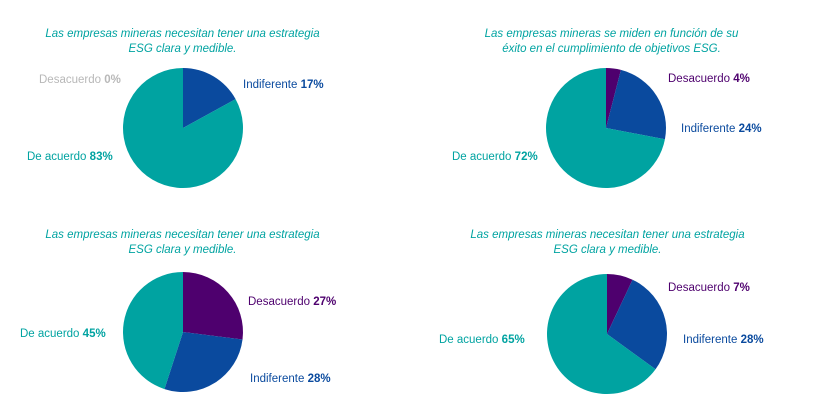  I want to click on chart-1-label-desacuerdo: Desacuerdo 0%, so click(80, 80).